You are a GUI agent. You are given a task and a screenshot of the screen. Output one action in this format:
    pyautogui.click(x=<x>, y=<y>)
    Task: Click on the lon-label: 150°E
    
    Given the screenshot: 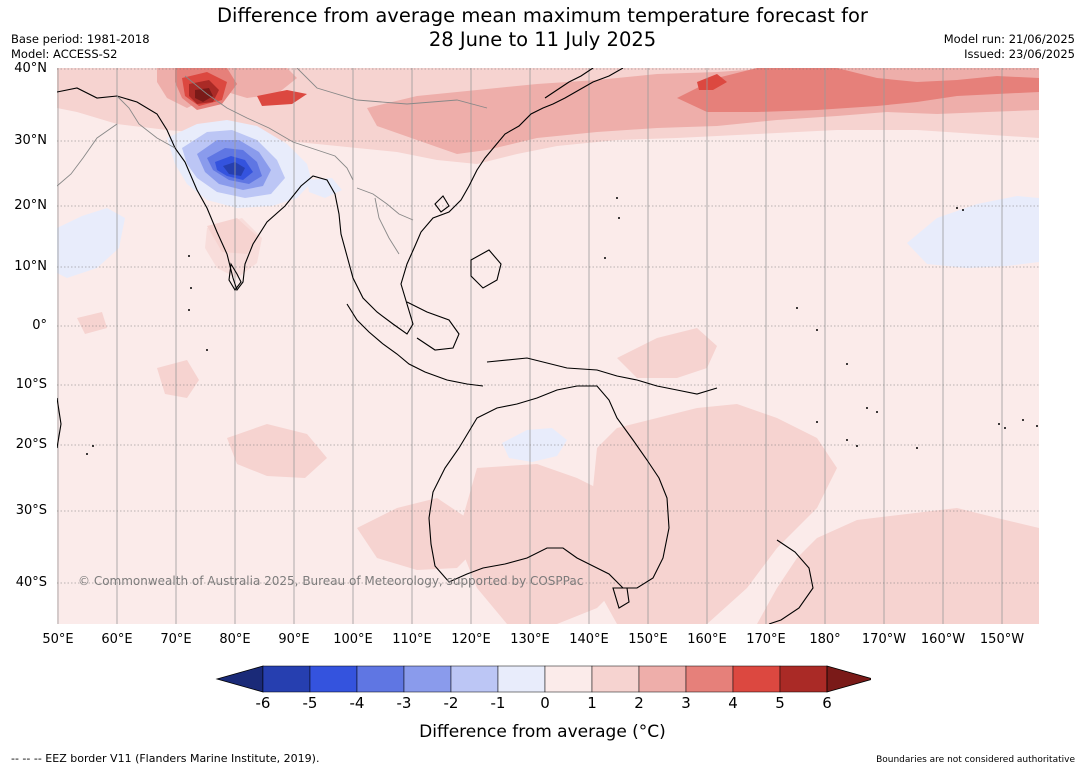 What is the action you would take?
    pyautogui.click(x=648, y=639)
    